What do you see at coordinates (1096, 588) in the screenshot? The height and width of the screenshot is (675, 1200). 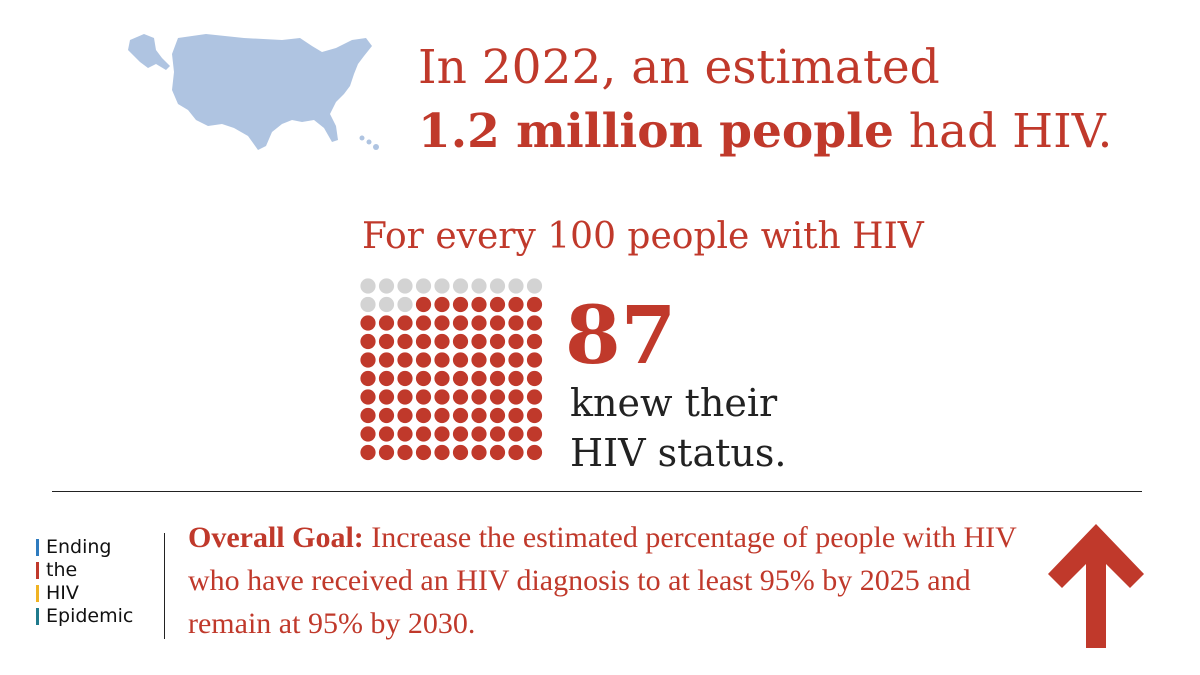 I see `up-arrow-icon` at bounding box center [1096, 588].